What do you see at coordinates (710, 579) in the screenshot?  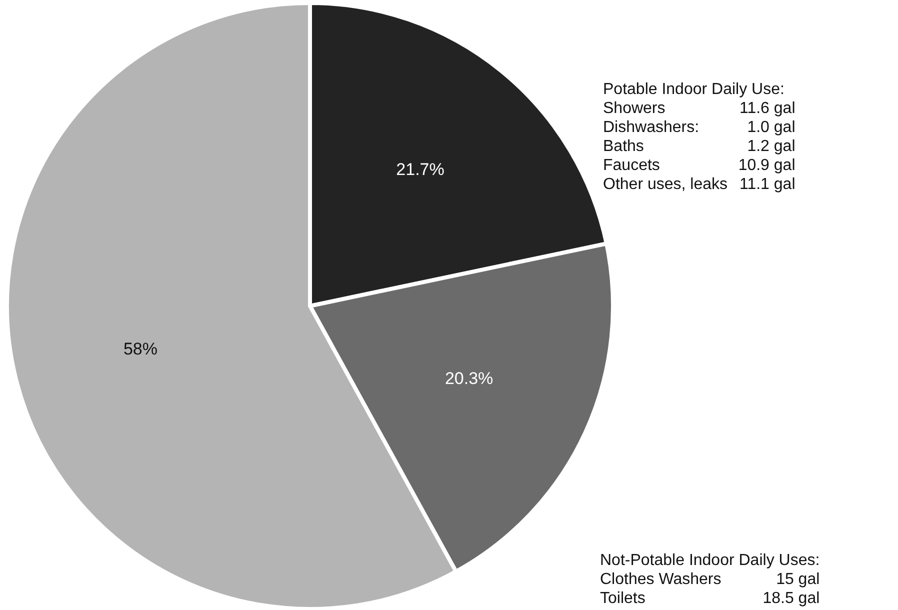 I see `text: Not-Potable Indoor Daily Uses: Clothes Washers 15 gal Toilets 18.5 gal` at bounding box center [710, 579].